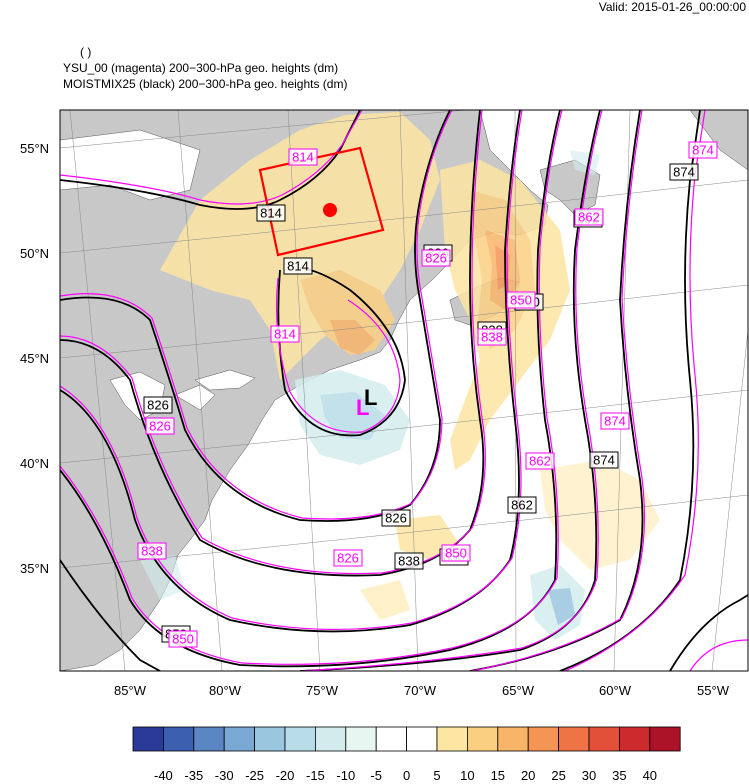 The image size is (749, 784). What do you see at coordinates (254, 775) in the screenshot?
I see `colorbar-label: -25` at bounding box center [254, 775].